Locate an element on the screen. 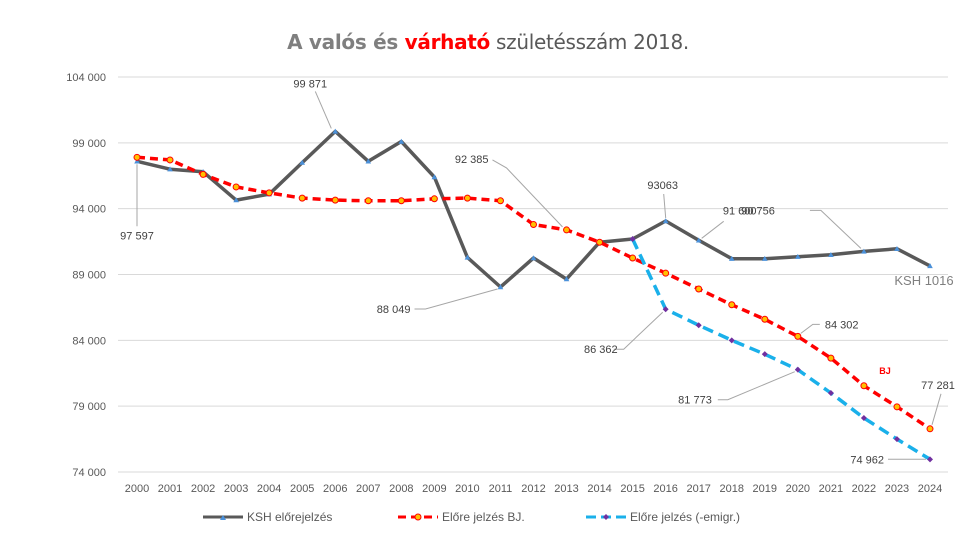  legend-label-ksh: KSH előrejelzés is located at coordinates (290, 517).